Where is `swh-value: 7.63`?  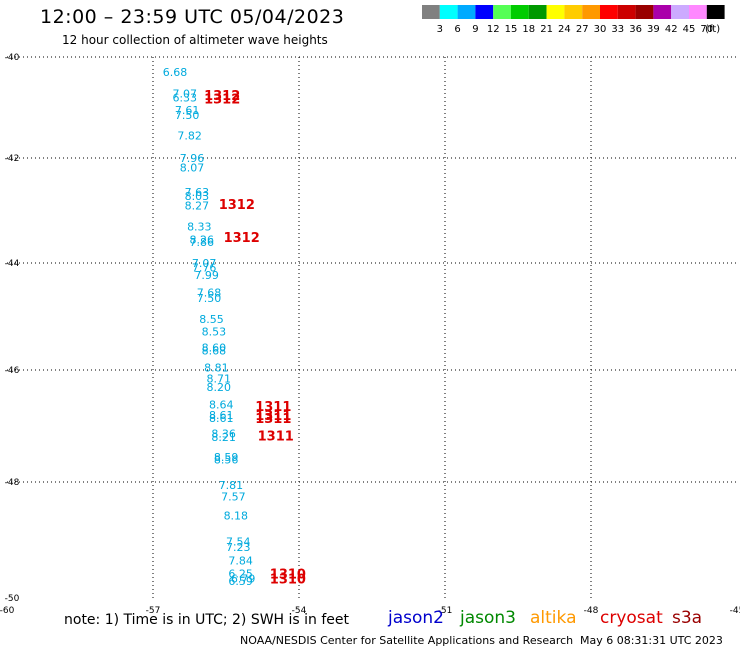
swh-value: 7.63 is located at coordinates (197, 192).